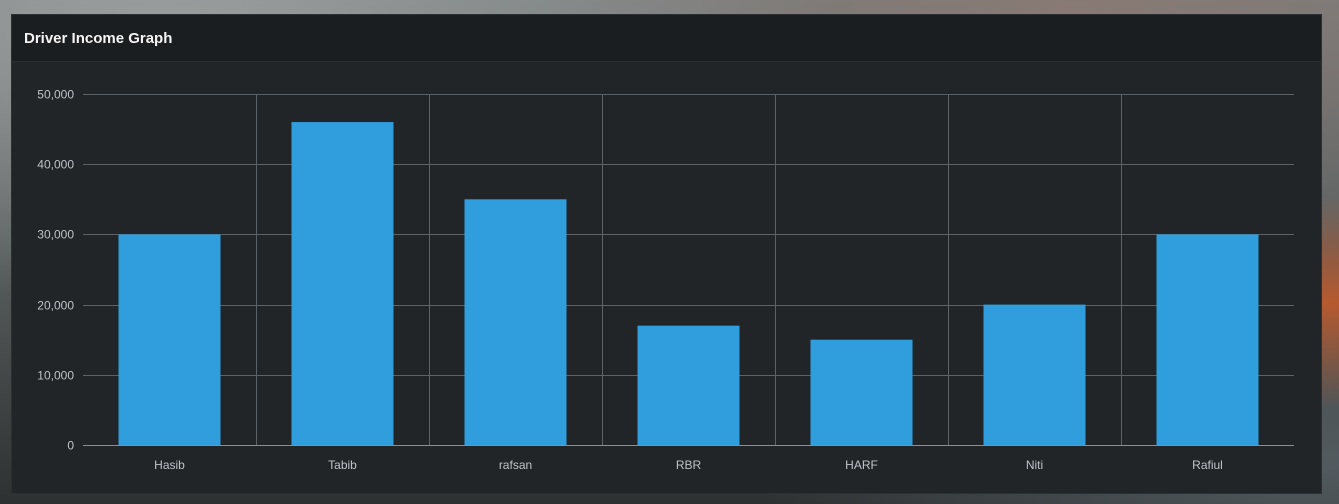  I want to click on x-tick-label: RBR, so click(689, 465).